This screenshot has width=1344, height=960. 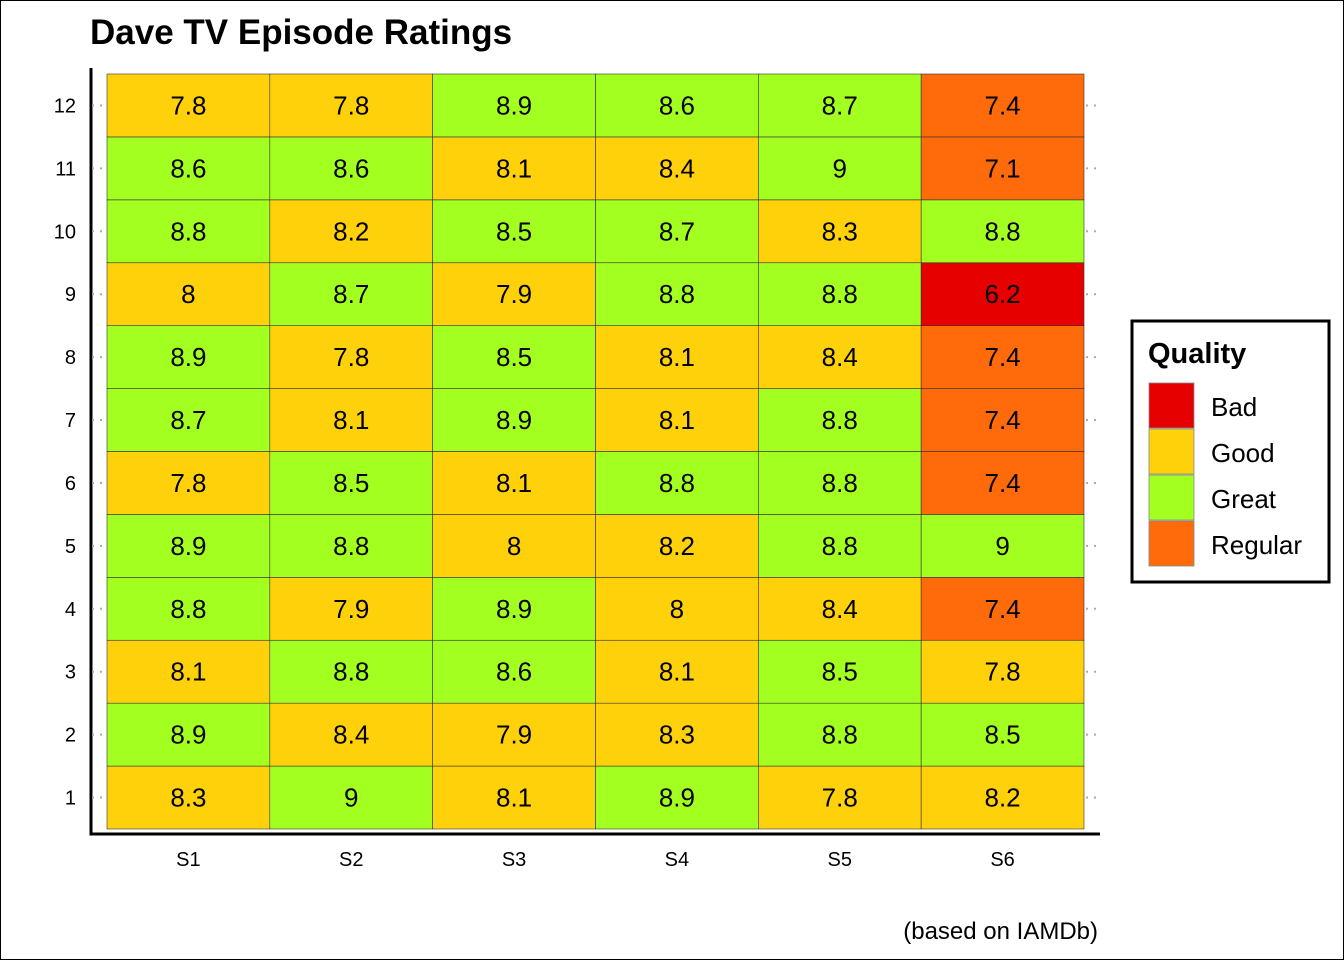 I want to click on legend: Quality Bad Good Great Regular, so click(x=1230, y=451).